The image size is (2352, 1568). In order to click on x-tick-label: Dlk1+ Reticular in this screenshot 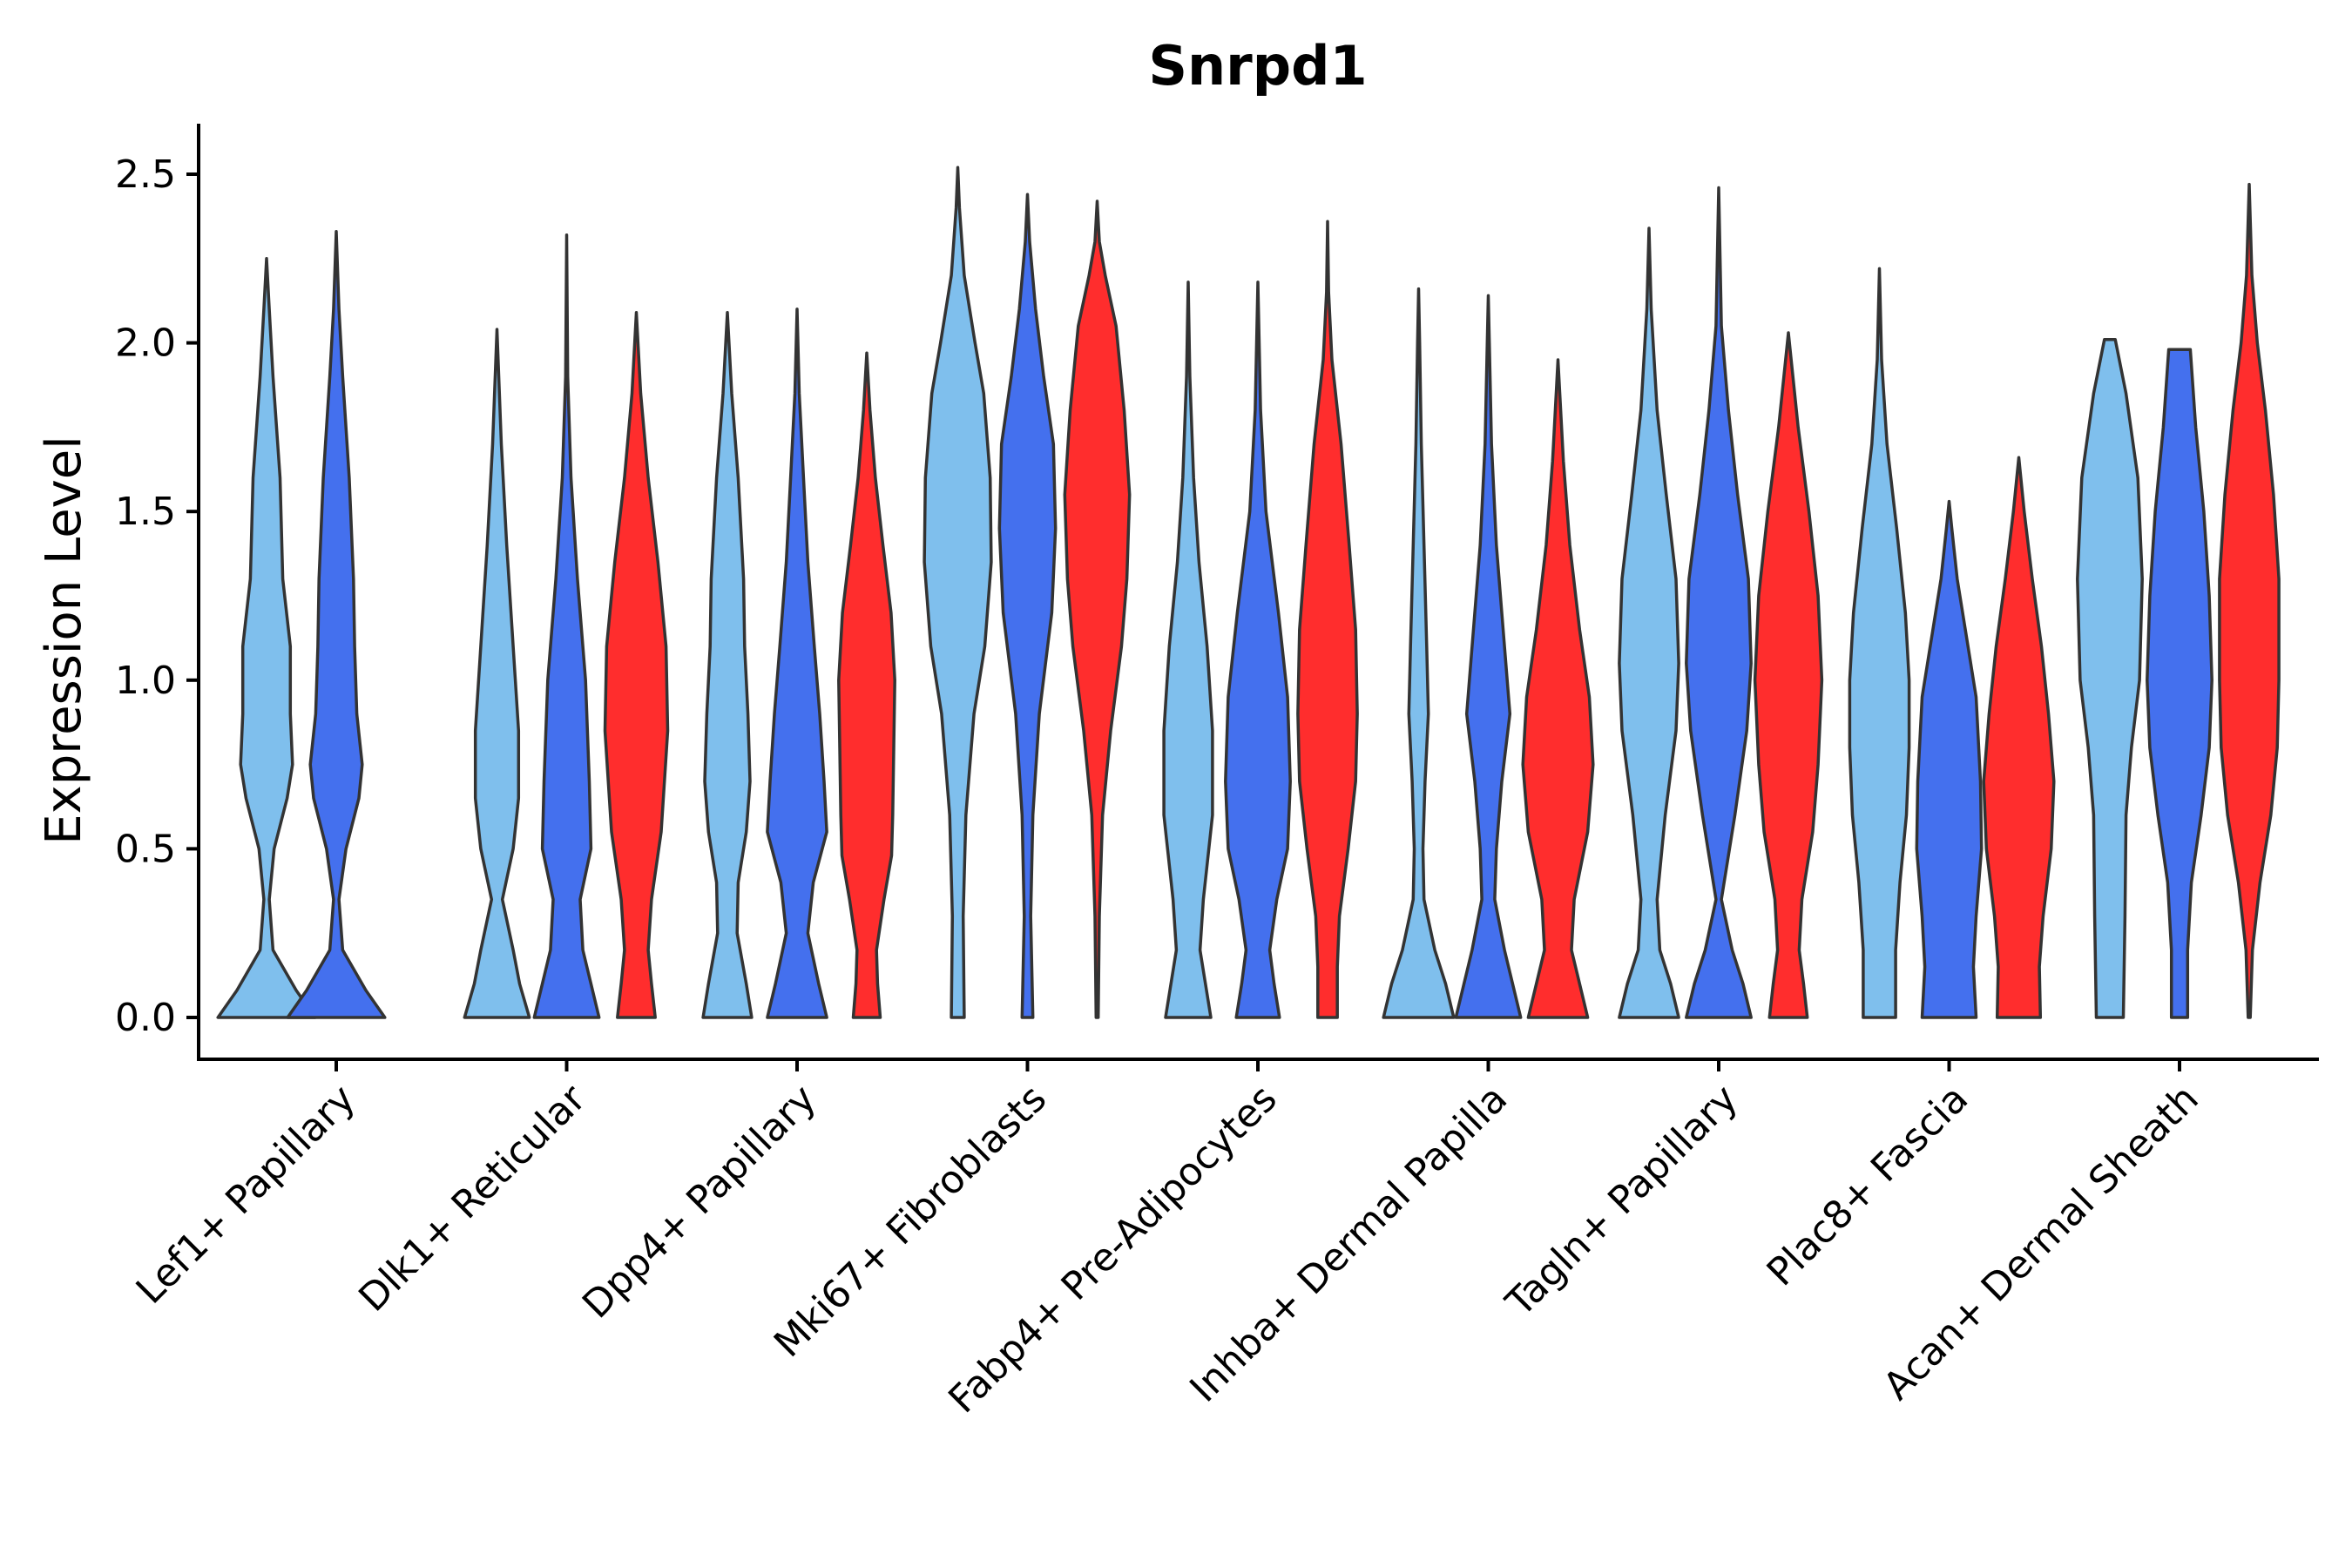, I will do `click(472, 1198)`.